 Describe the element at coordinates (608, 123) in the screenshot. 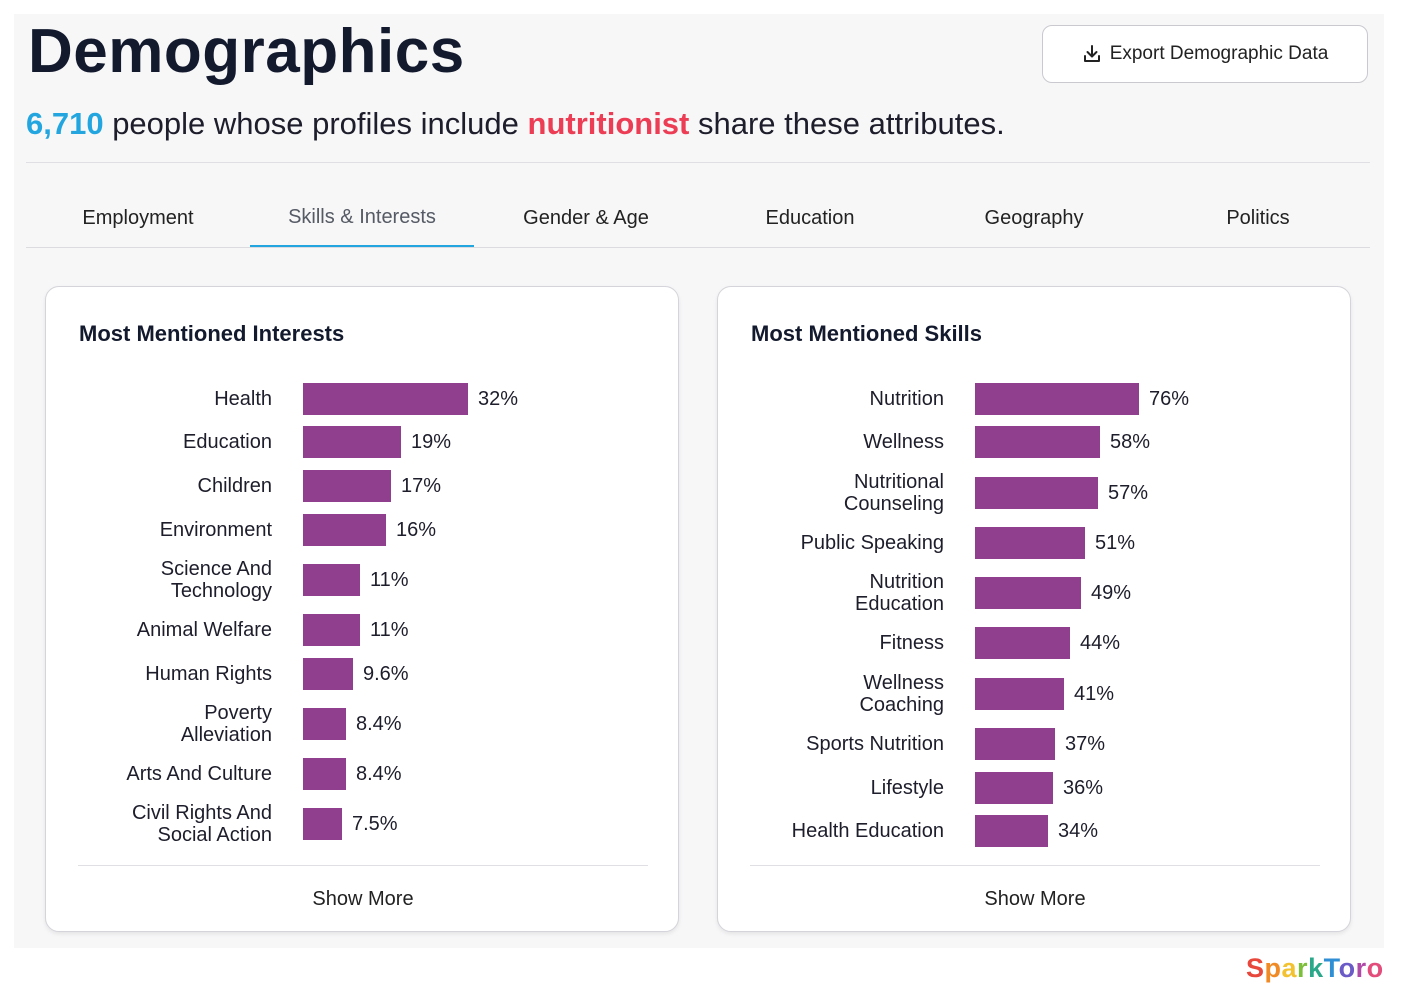

I see `search-keyword: nutritionist` at that location.